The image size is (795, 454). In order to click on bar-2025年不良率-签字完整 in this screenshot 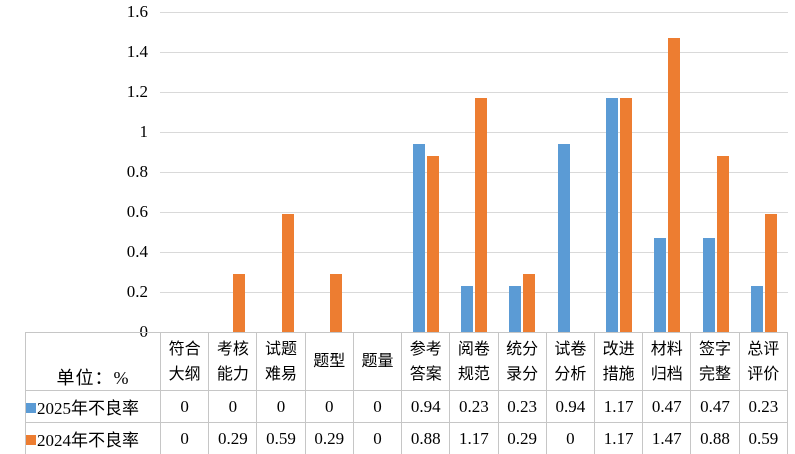, I will do `click(709, 285)`.